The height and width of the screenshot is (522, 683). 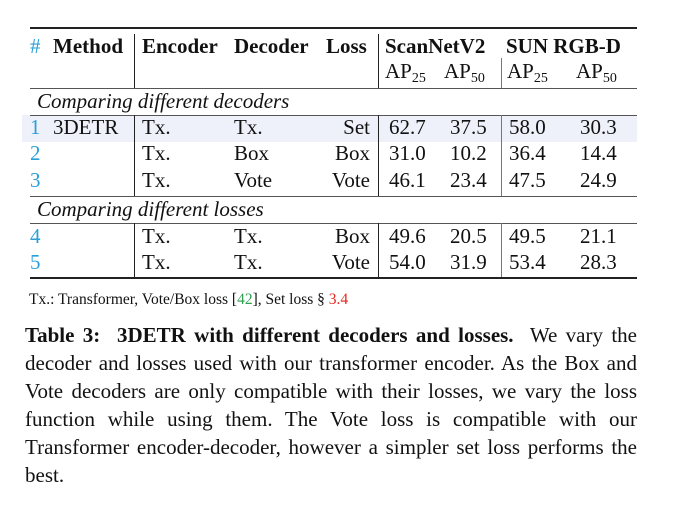 I want to click on cell-sun-ap50: 30.3, so click(x=598, y=127).